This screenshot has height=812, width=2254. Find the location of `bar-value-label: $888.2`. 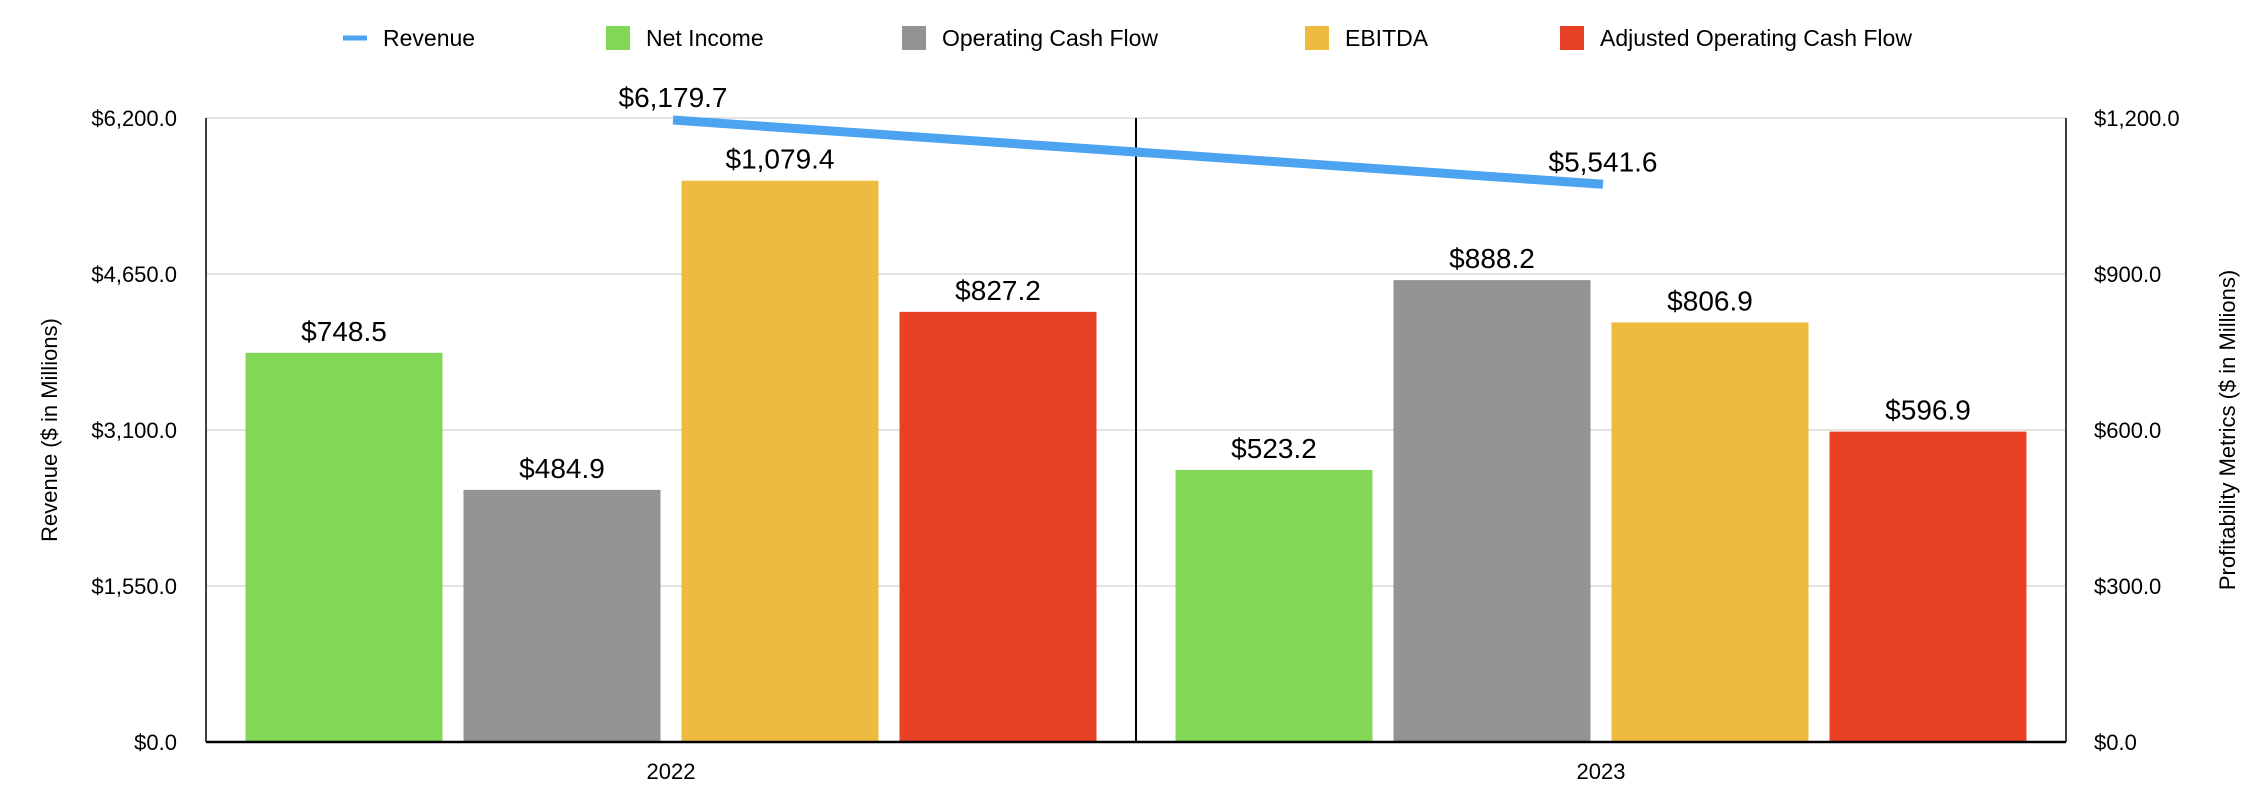

bar-value-label: $888.2 is located at coordinates (1492, 258).